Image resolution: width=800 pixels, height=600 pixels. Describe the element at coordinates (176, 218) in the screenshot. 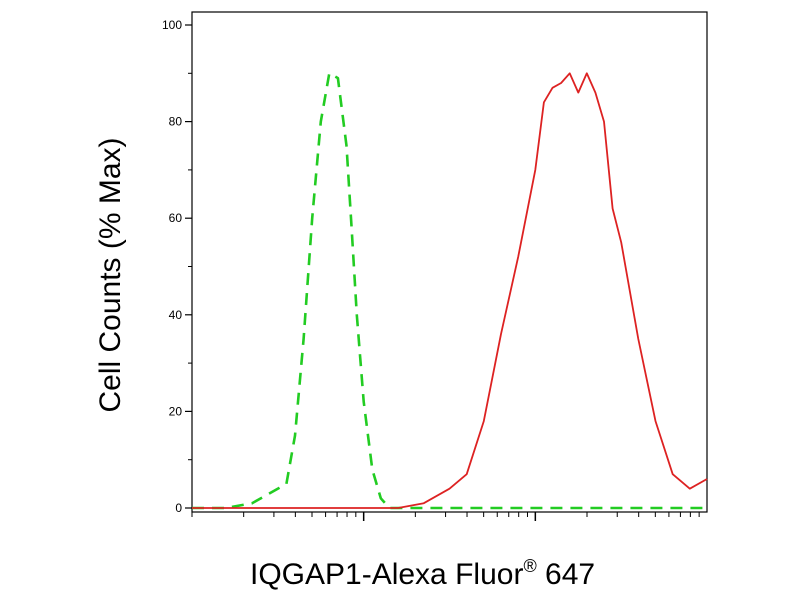

I see `y-tick-label: 60` at that location.